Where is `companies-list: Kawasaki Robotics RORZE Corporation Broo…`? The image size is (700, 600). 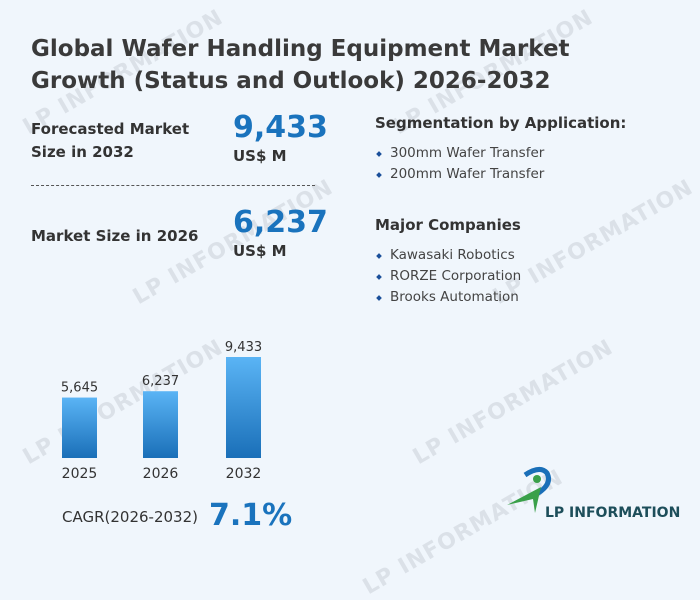
companies-list: Kawasaki Robotics RORZE Corporation Broo… is located at coordinates (448, 276).